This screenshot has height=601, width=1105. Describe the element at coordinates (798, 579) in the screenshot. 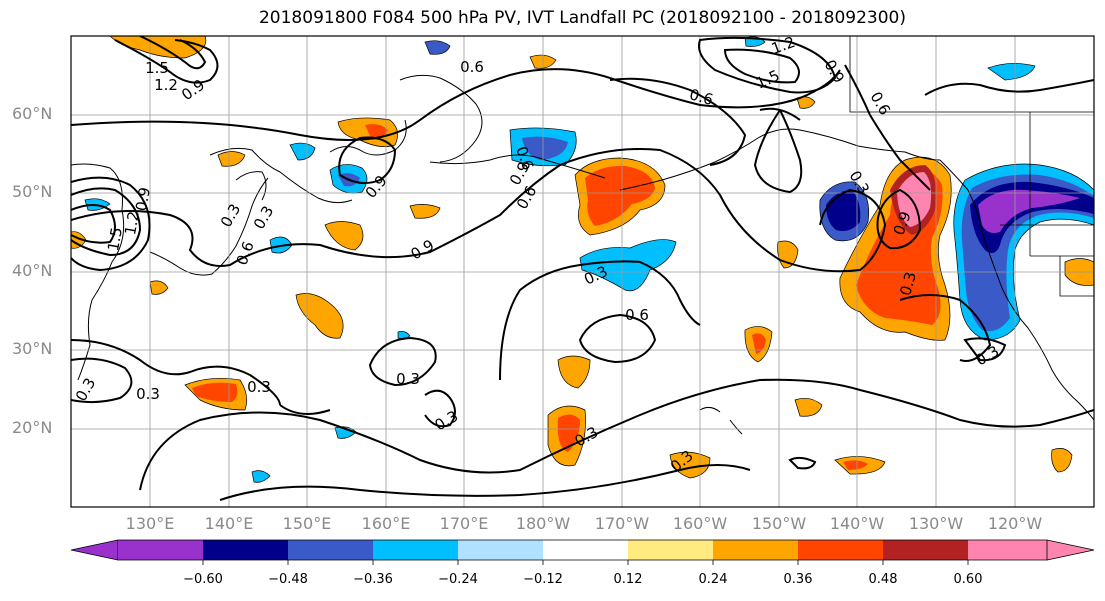

I see `colorbar-tick-label: 0.36` at that location.